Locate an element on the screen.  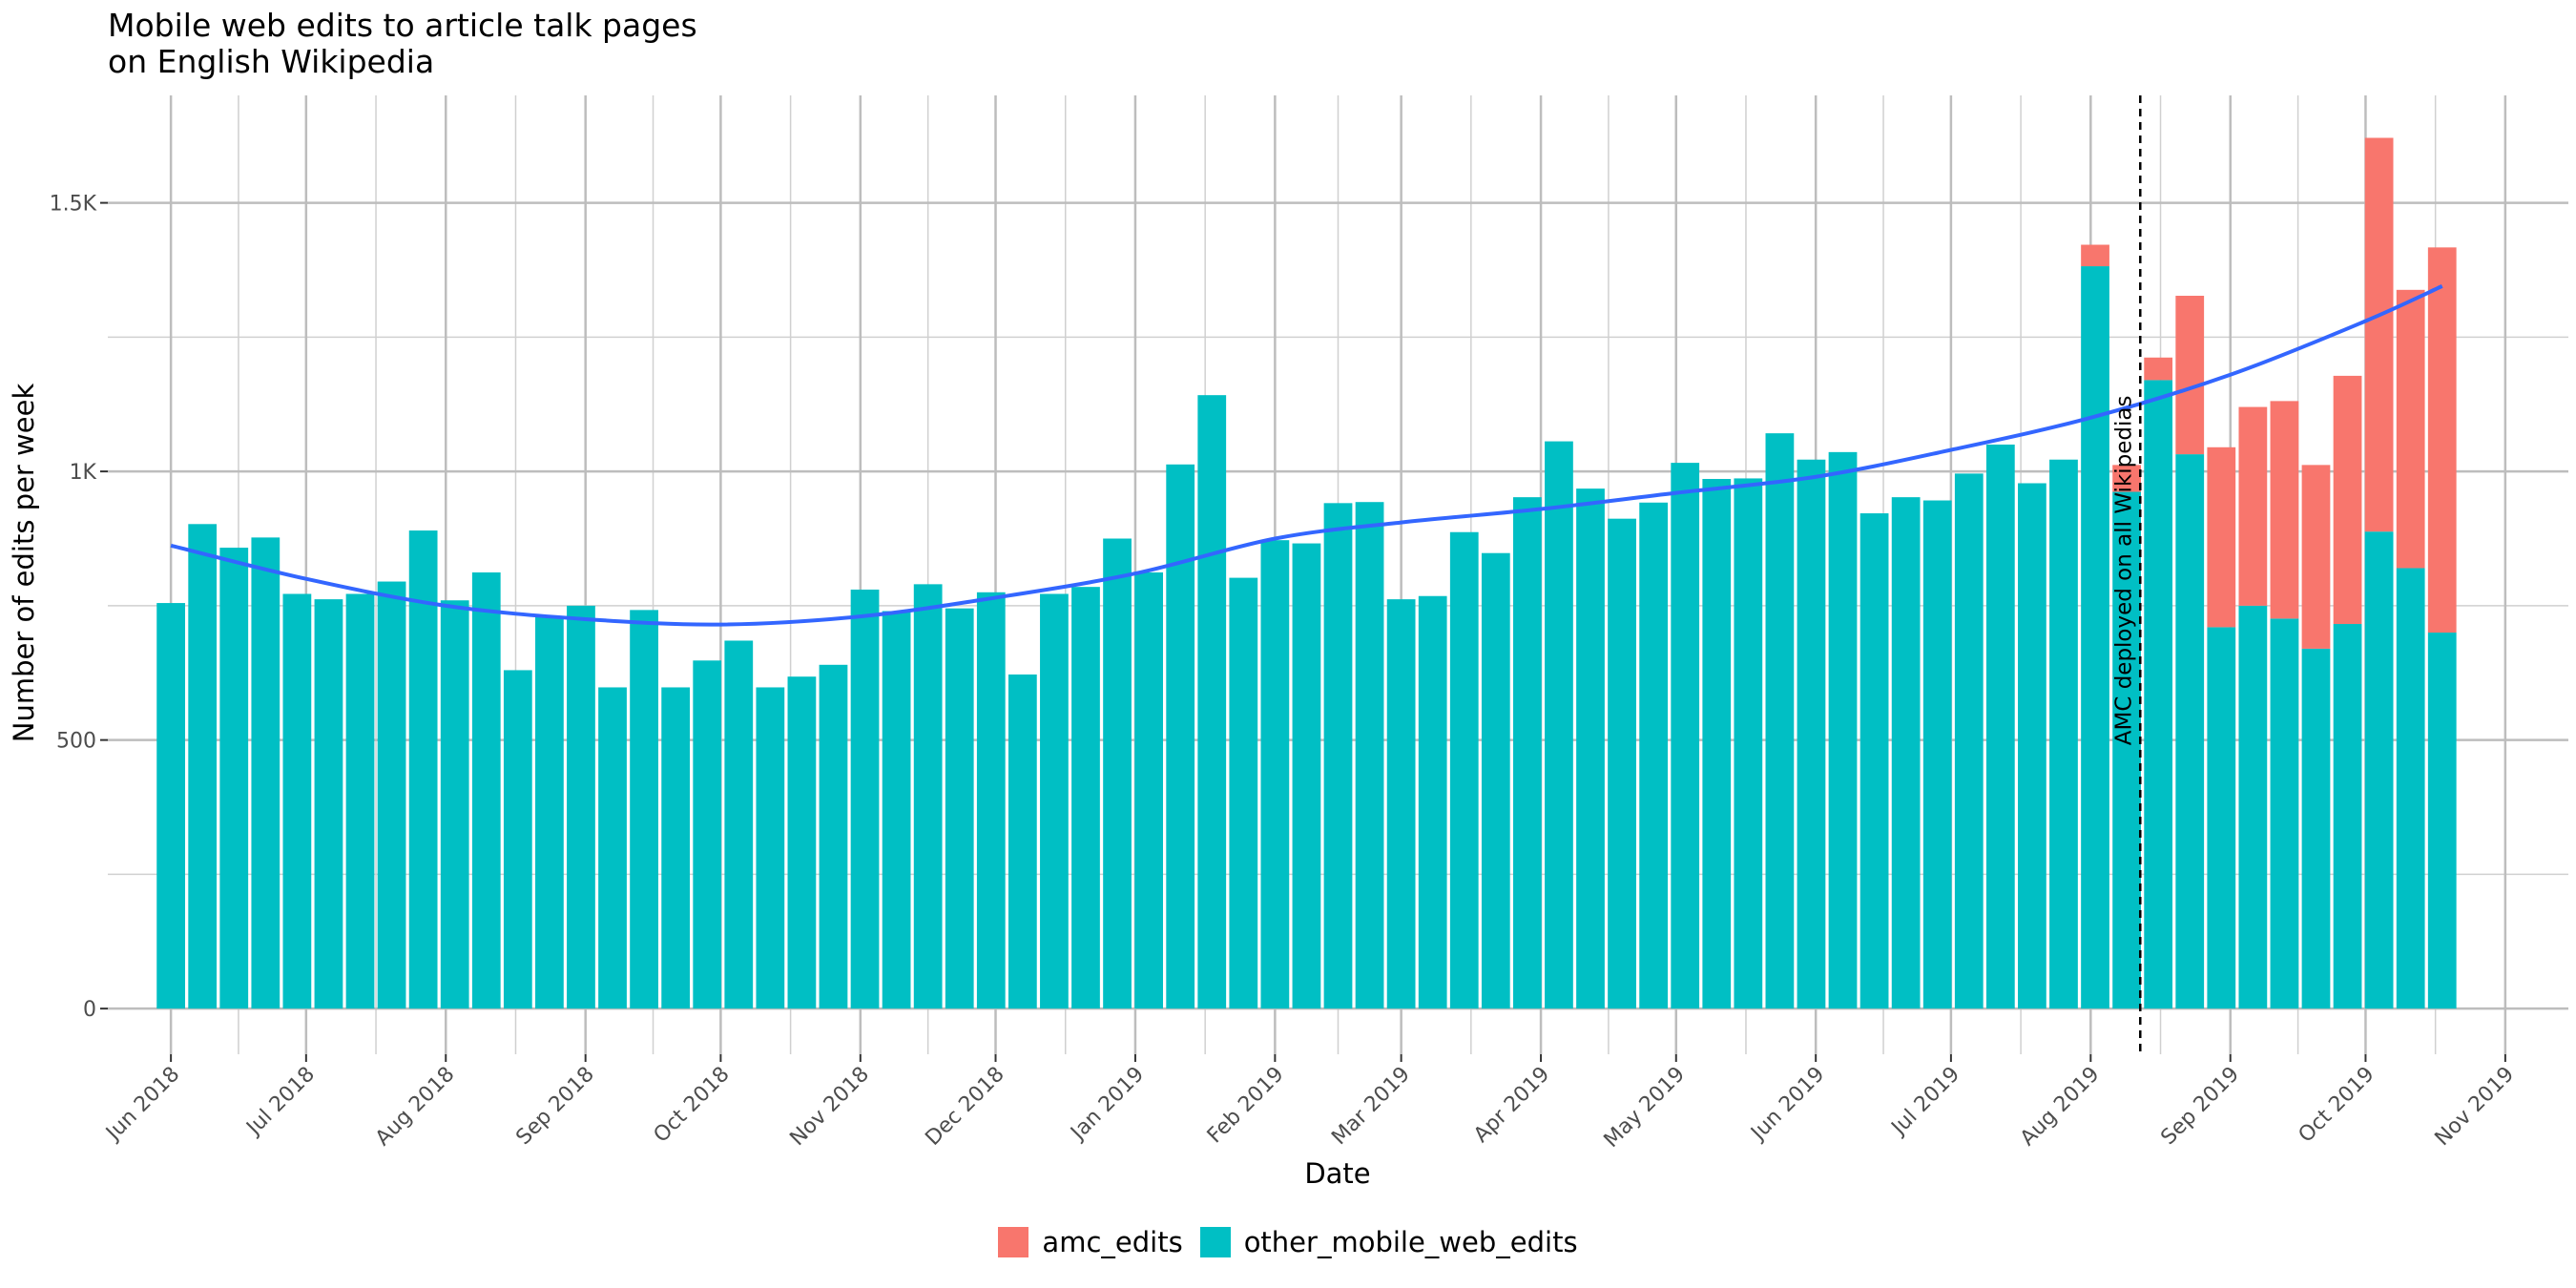
x-axis-label: Date is located at coordinates (1337, 1173).